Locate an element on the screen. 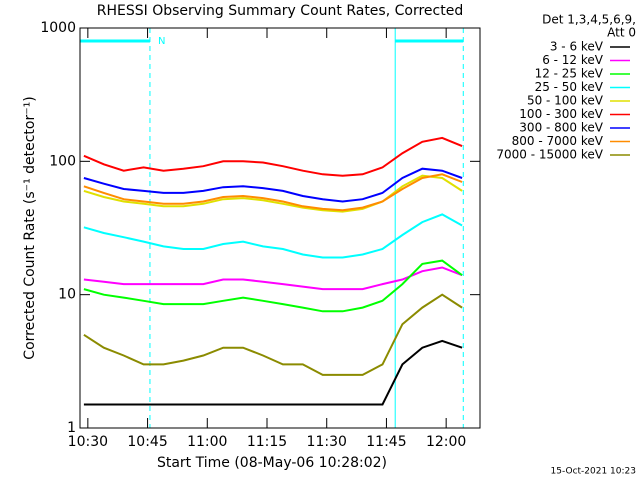 Image resolution: width=640 pixels, height=480 pixels. legend-label: 6 - 12 keV is located at coordinates (573, 60).